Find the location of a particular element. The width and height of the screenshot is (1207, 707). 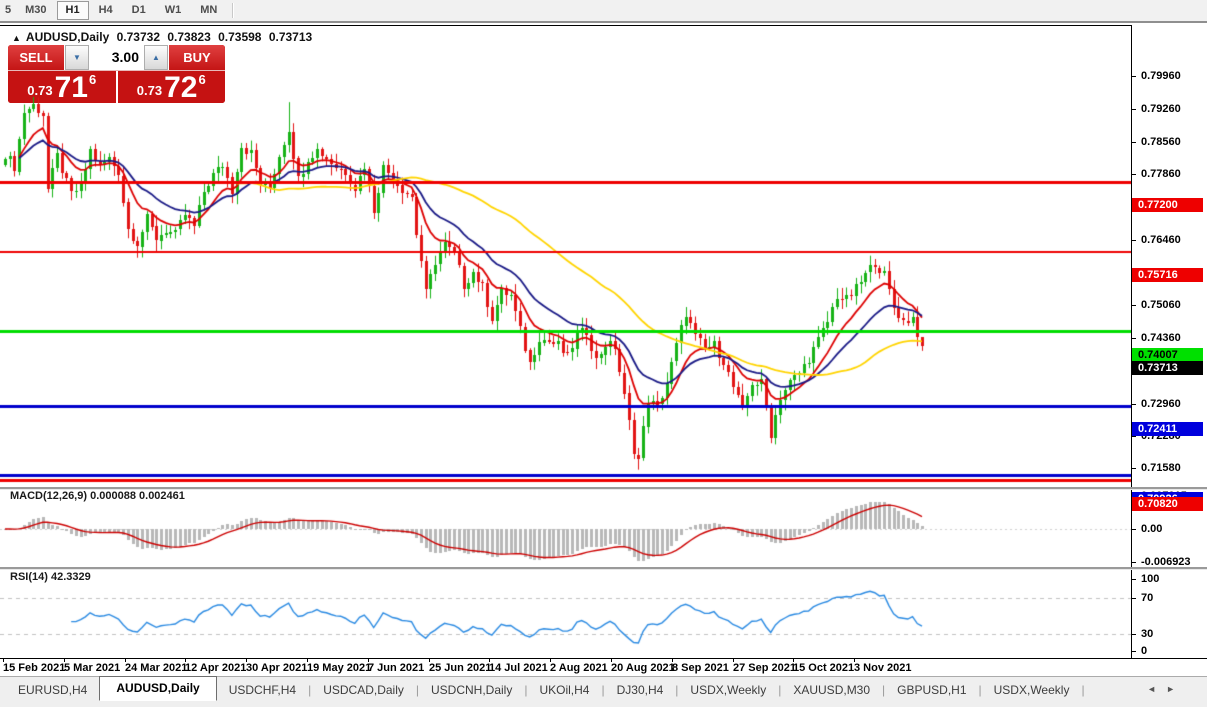

date-label: 8 Sep 2021 is located at coordinates (700, 668).